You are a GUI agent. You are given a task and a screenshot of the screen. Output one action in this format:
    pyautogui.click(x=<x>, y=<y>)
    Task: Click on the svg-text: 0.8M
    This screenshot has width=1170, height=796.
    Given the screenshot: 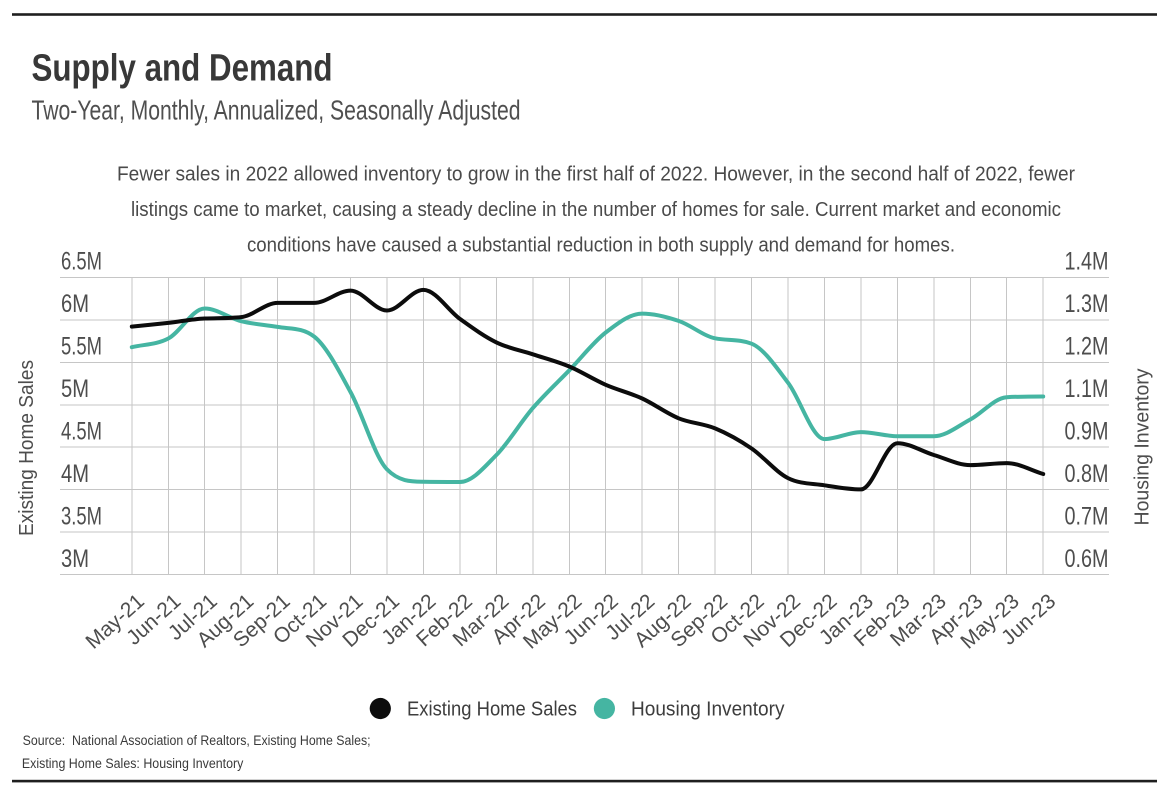 What is the action you would take?
    pyautogui.click(x=1087, y=474)
    